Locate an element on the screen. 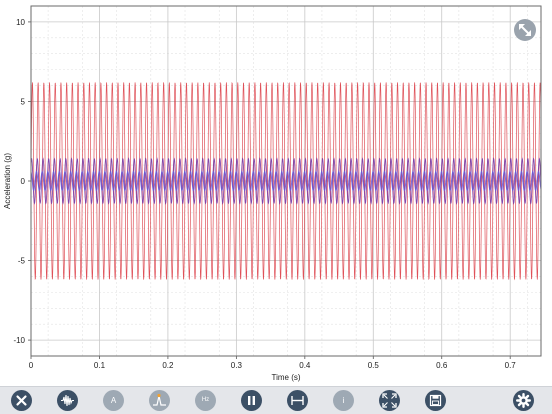 This screenshot has width=552, height=414. peak-marker-button is located at coordinates (159, 400).